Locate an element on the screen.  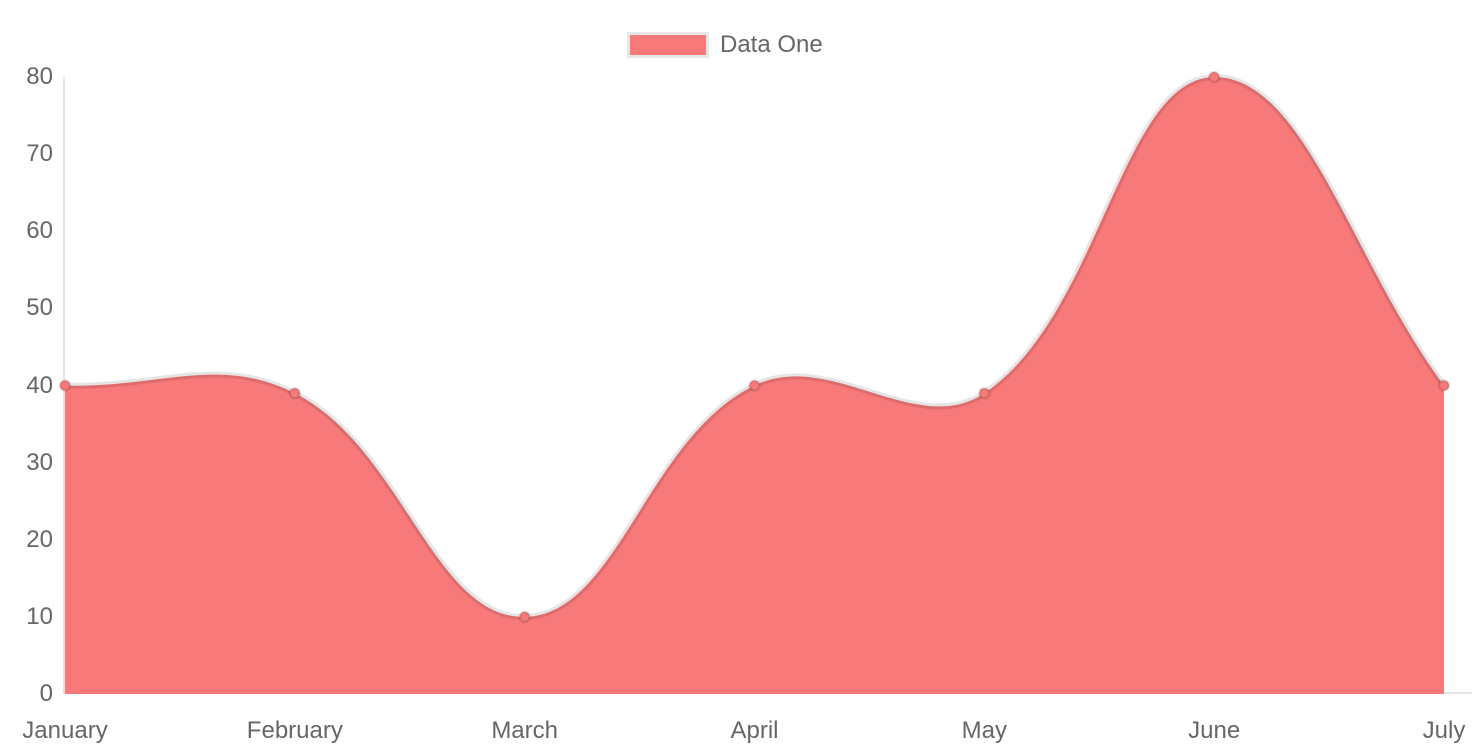
y-tick-label-10: 10 is located at coordinates (39, 616).